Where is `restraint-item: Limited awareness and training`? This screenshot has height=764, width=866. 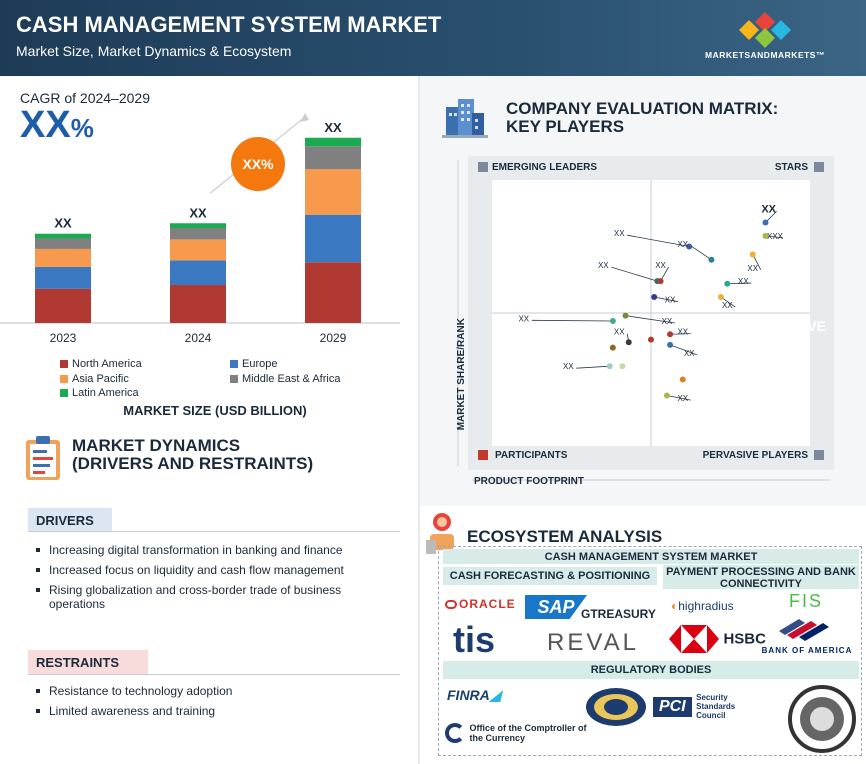 restraint-item: Limited awareness and training is located at coordinates (216, 711).